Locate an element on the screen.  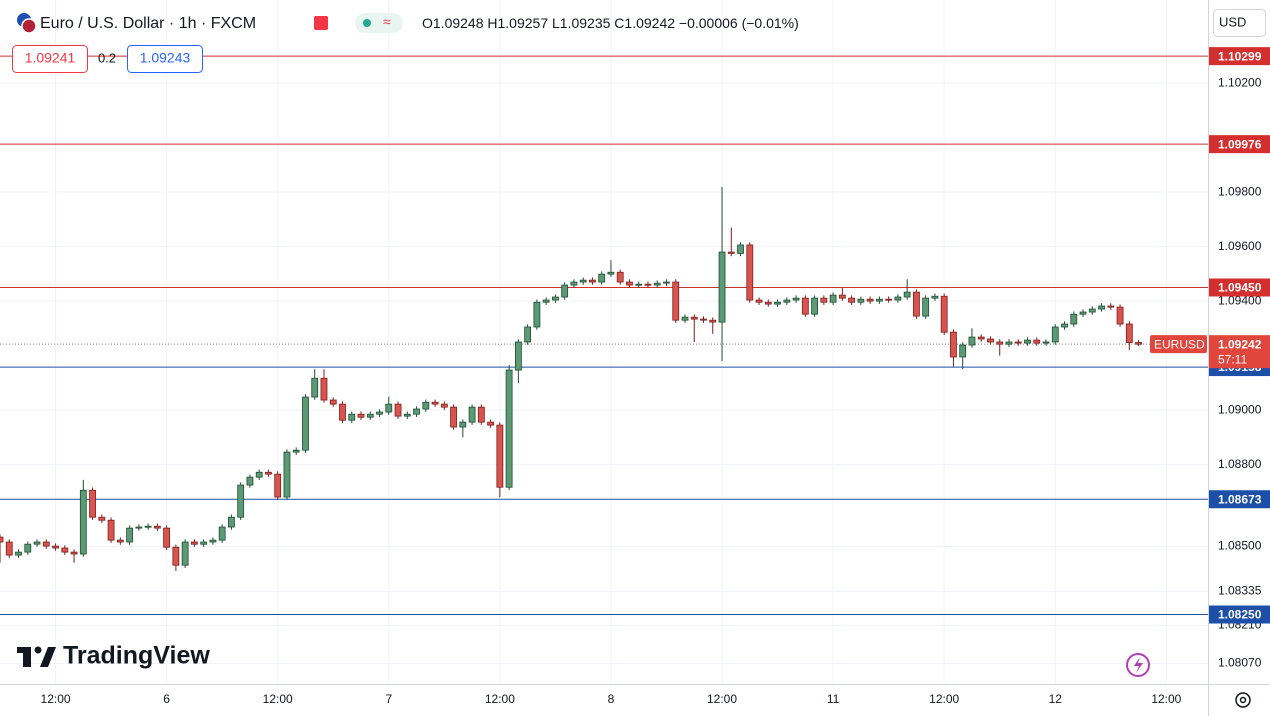
lightning-bolt is located at coordinates (1138, 665).